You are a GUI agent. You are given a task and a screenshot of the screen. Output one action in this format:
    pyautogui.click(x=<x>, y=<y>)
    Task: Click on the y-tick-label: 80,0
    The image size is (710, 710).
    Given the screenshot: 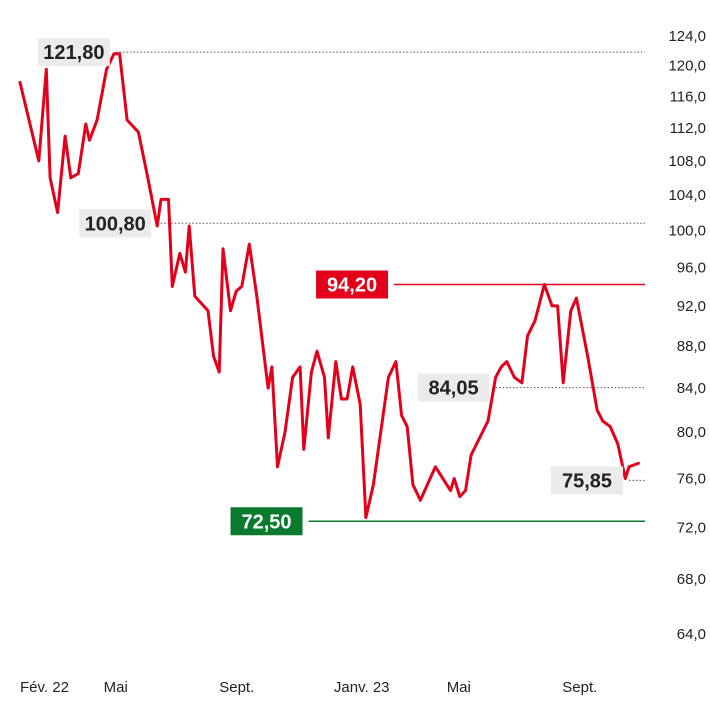 What is the action you would take?
    pyautogui.click(x=691, y=432)
    